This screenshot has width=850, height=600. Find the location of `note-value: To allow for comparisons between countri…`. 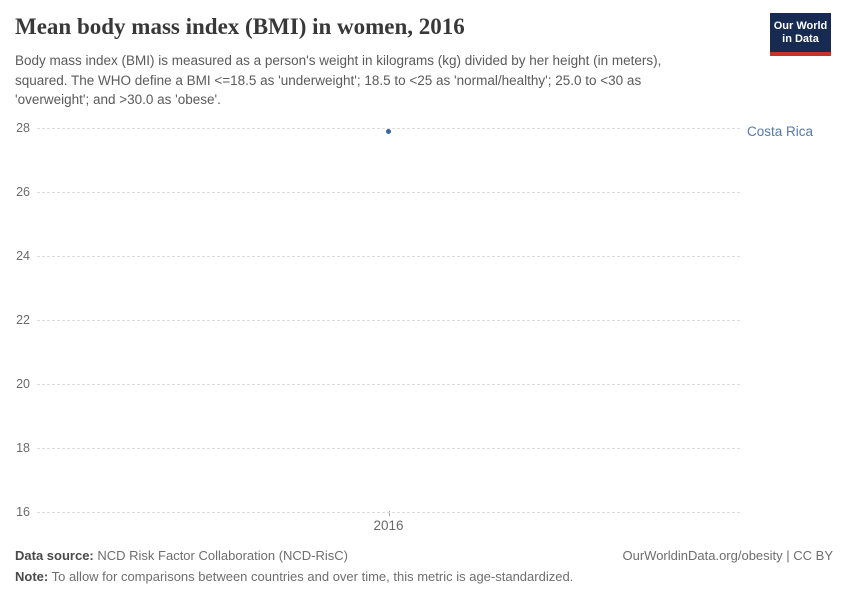

note-value: To allow for comparisons between countri… is located at coordinates (311, 576).